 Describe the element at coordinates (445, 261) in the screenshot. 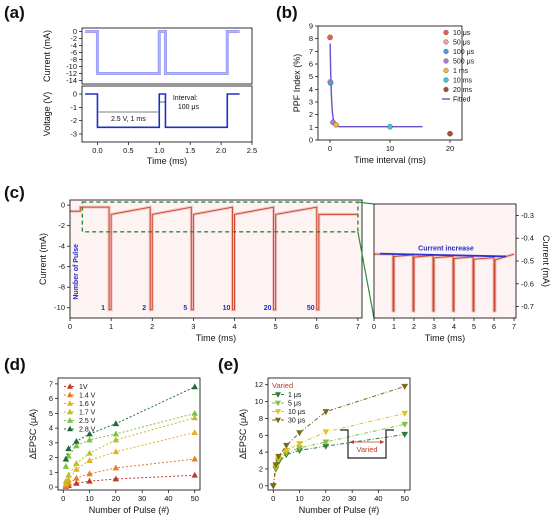

I see `c-right-bg` at that location.